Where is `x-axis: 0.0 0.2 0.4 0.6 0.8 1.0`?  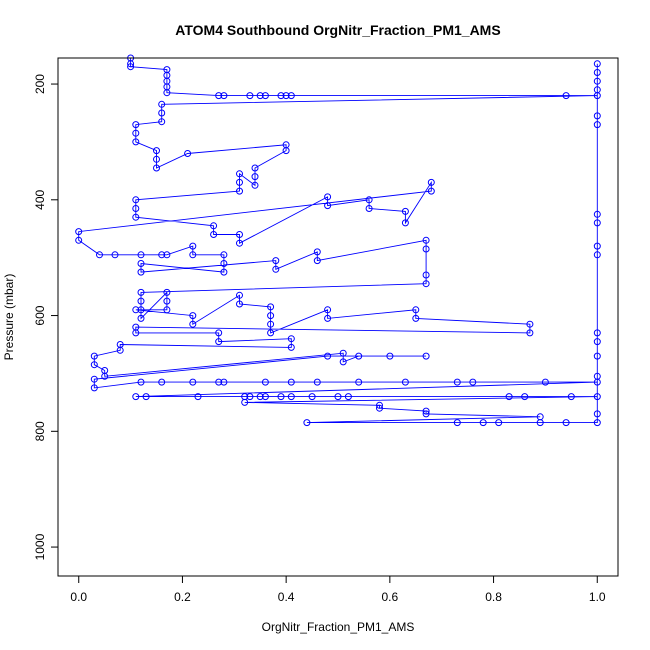 x-axis: 0.0 0.2 0.4 0.6 0.8 1.0 is located at coordinates (338, 589).